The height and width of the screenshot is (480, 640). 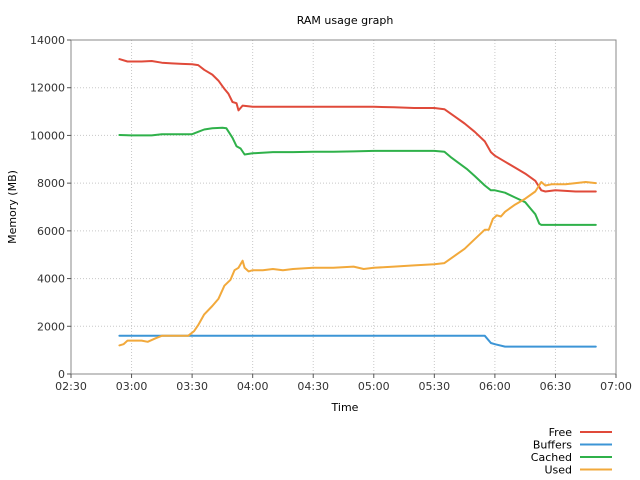 I want to click on x-tick-label: 05:00, so click(x=374, y=386).